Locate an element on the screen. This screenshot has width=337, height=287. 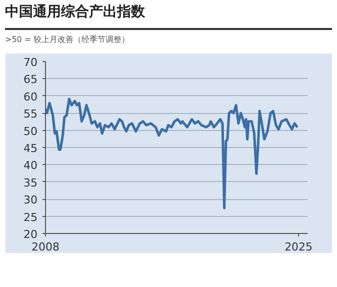
y-tick-label: 45 is located at coordinates (31, 149).